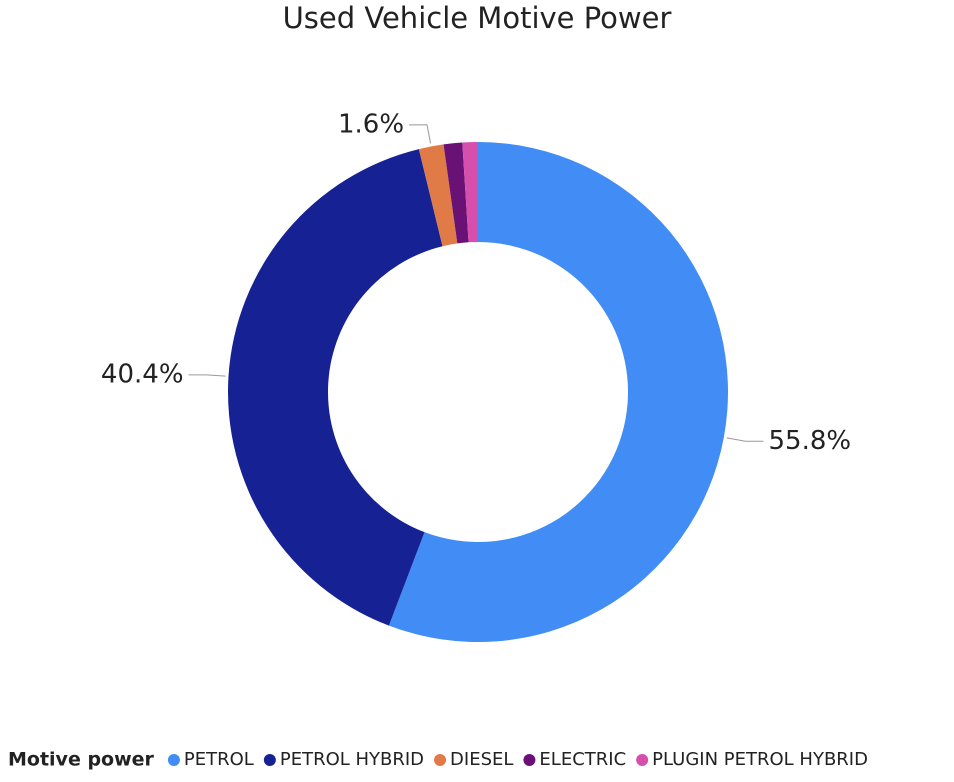 Image resolution: width=954 pixels, height=782 pixels. I want to click on legend-title: Motive power, so click(81, 760).